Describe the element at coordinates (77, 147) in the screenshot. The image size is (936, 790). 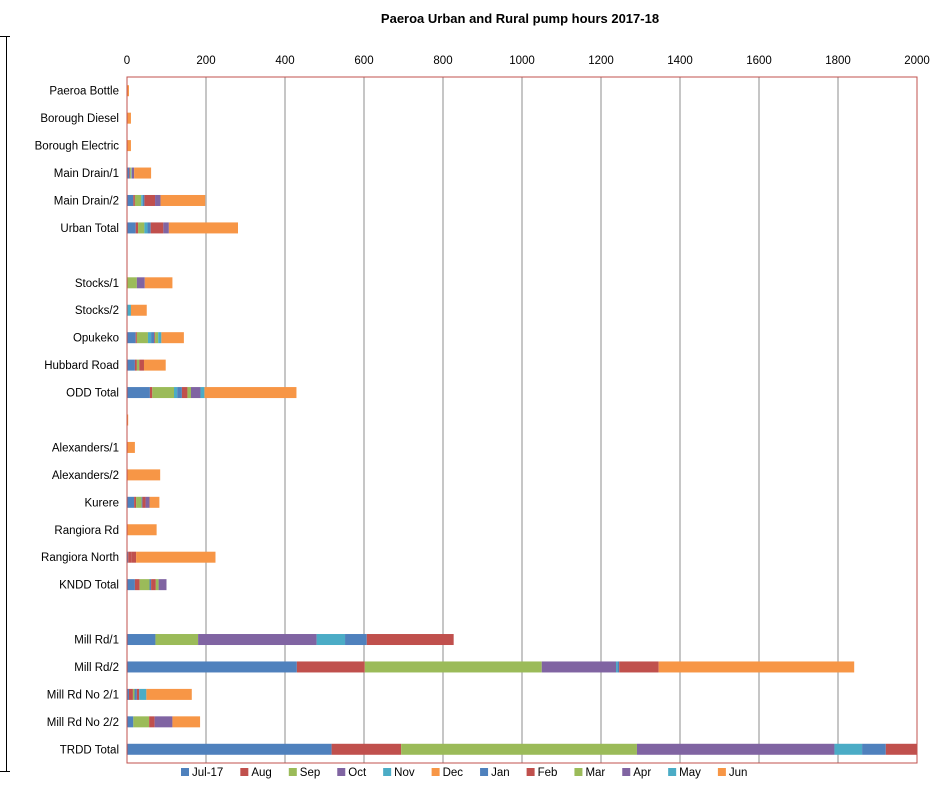
I see `y-category-label: Borough Electric` at that location.